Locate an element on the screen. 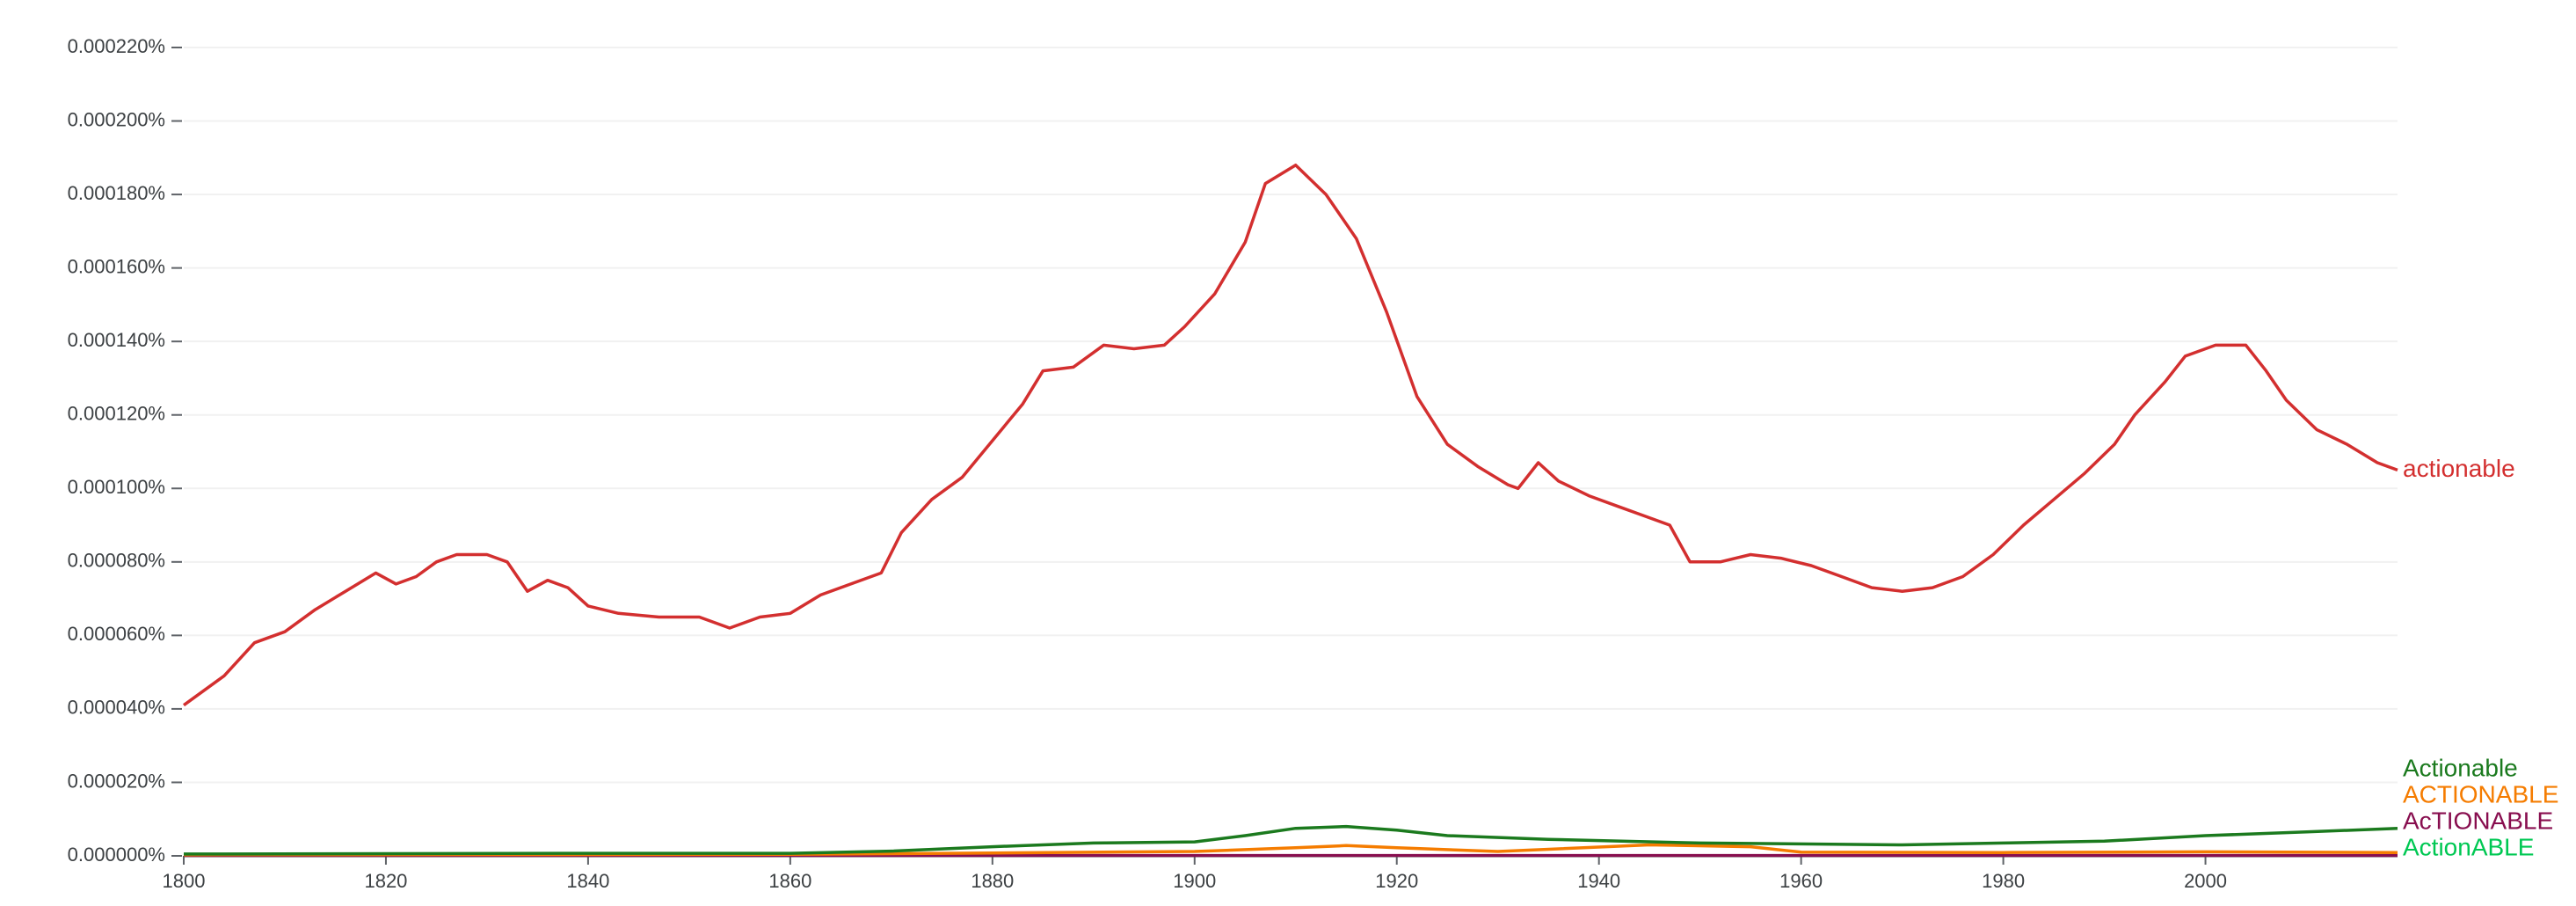 This screenshot has height=906, width=2576. y-tick-label: 0.000160% is located at coordinates (116, 266).